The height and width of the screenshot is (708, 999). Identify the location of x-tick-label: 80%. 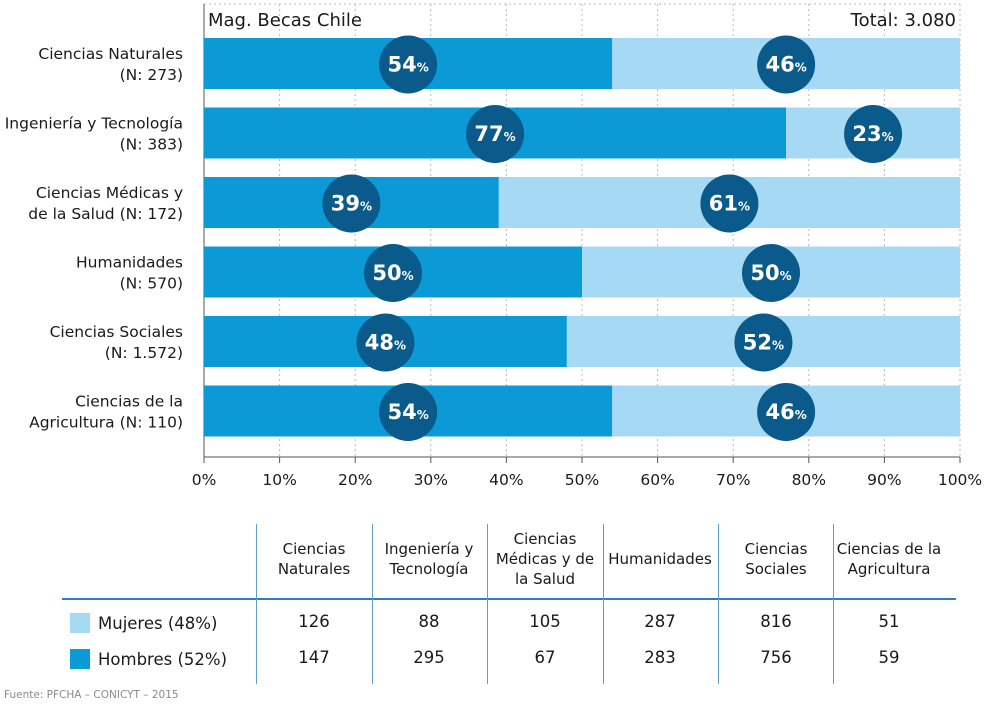
(809, 480).